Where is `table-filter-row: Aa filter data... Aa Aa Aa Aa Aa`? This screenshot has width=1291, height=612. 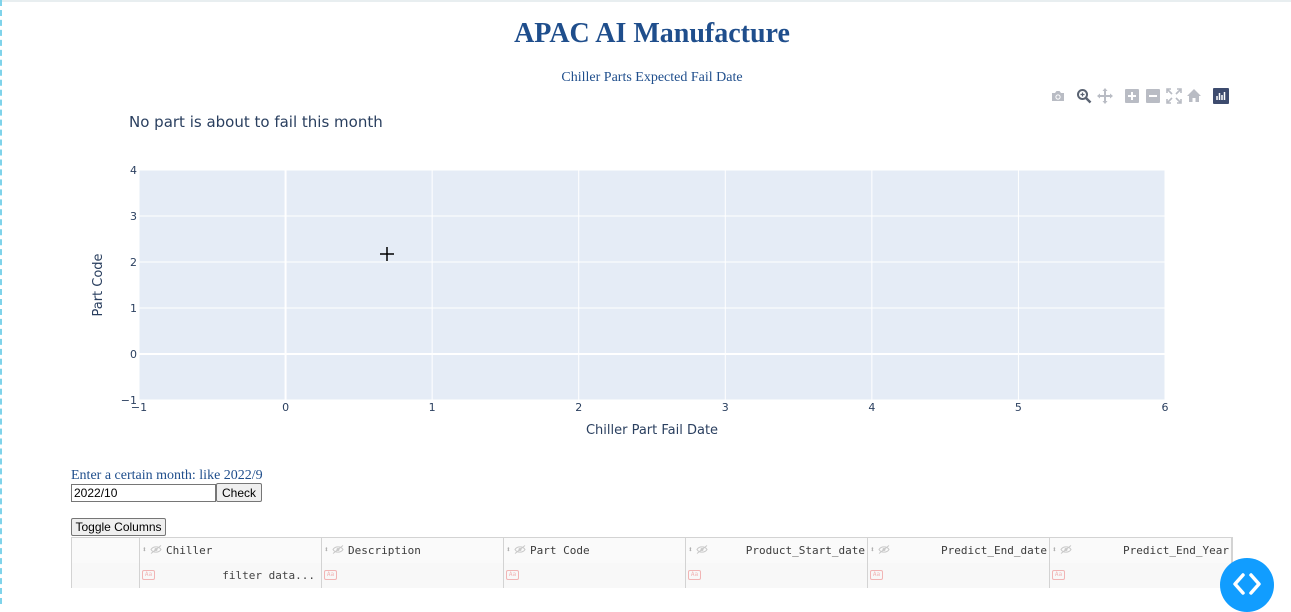
table-filter-row: Aa filter data... Aa Aa Aa Aa Aa is located at coordinates (652, 575).